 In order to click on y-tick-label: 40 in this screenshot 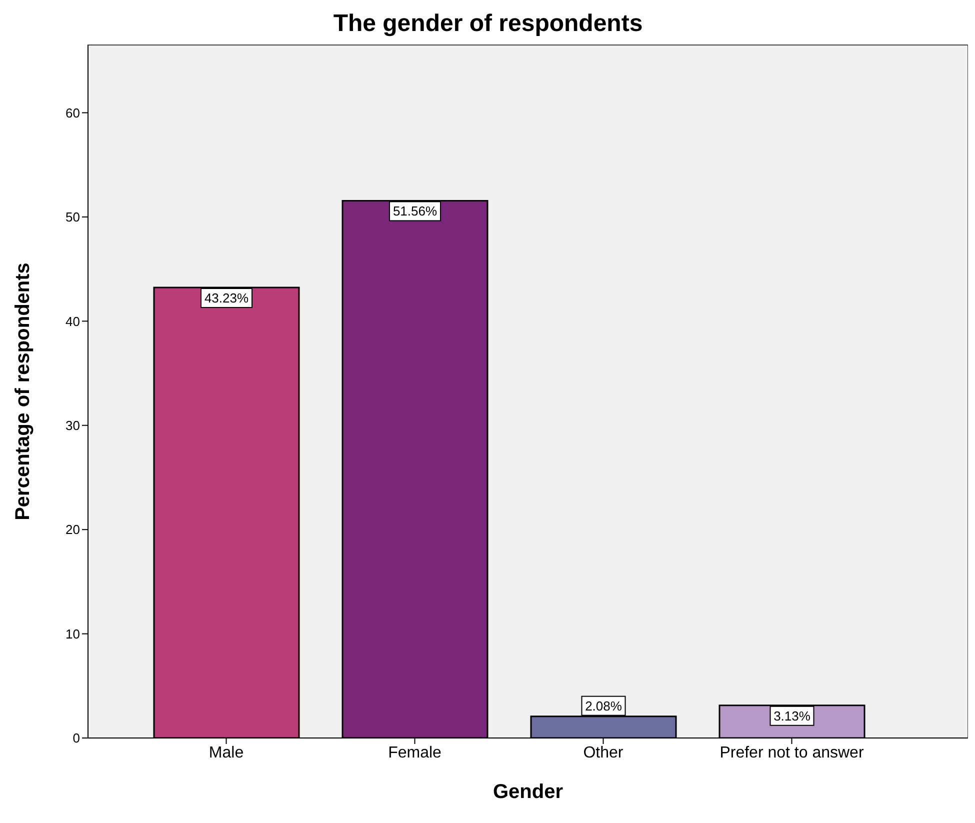, I will do `click(73, 321)`.